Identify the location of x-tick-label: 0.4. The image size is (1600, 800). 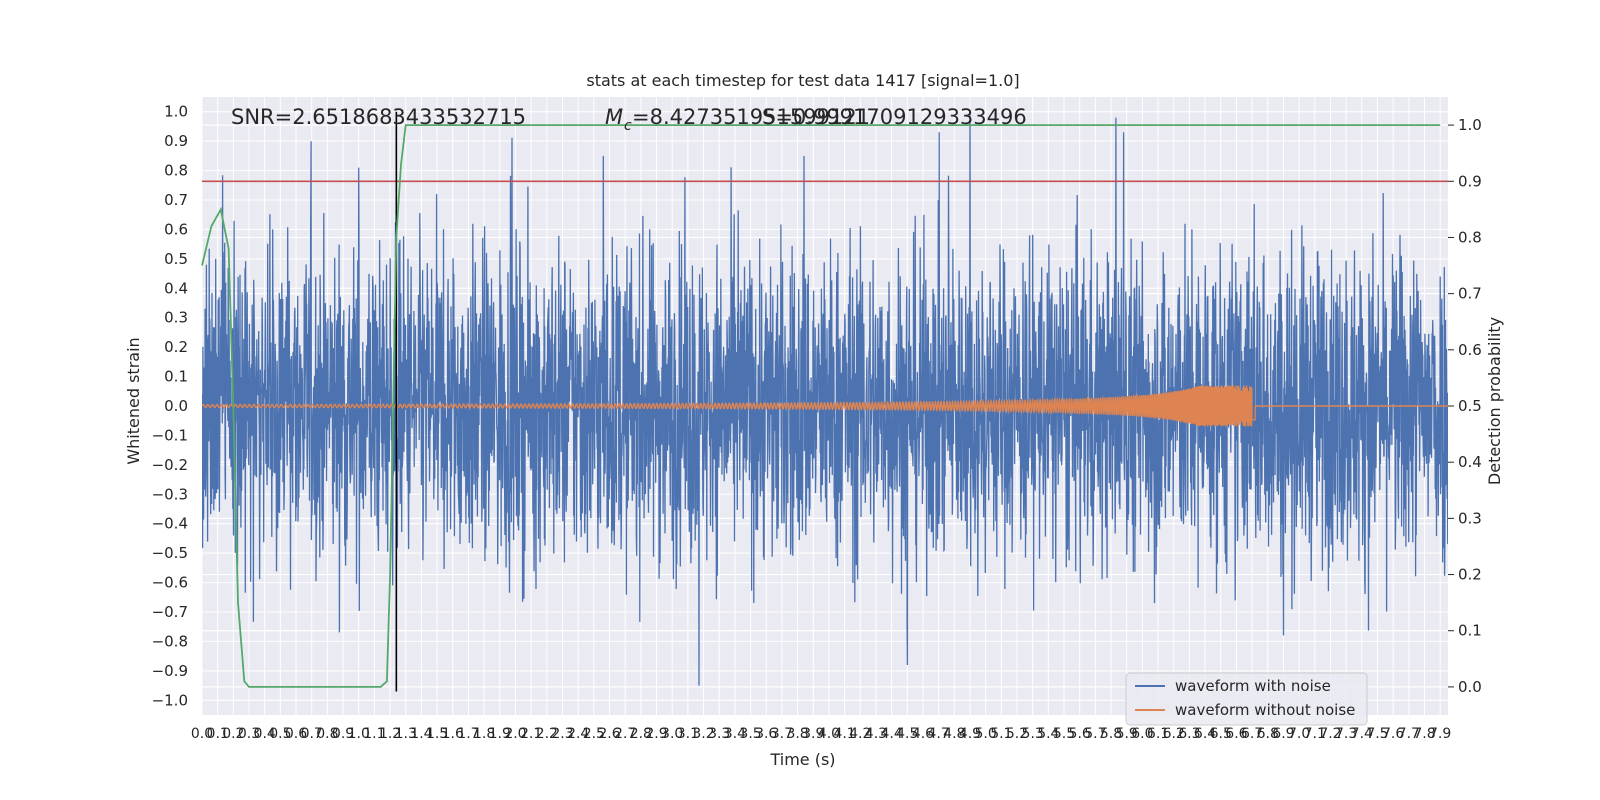
(265, 734).